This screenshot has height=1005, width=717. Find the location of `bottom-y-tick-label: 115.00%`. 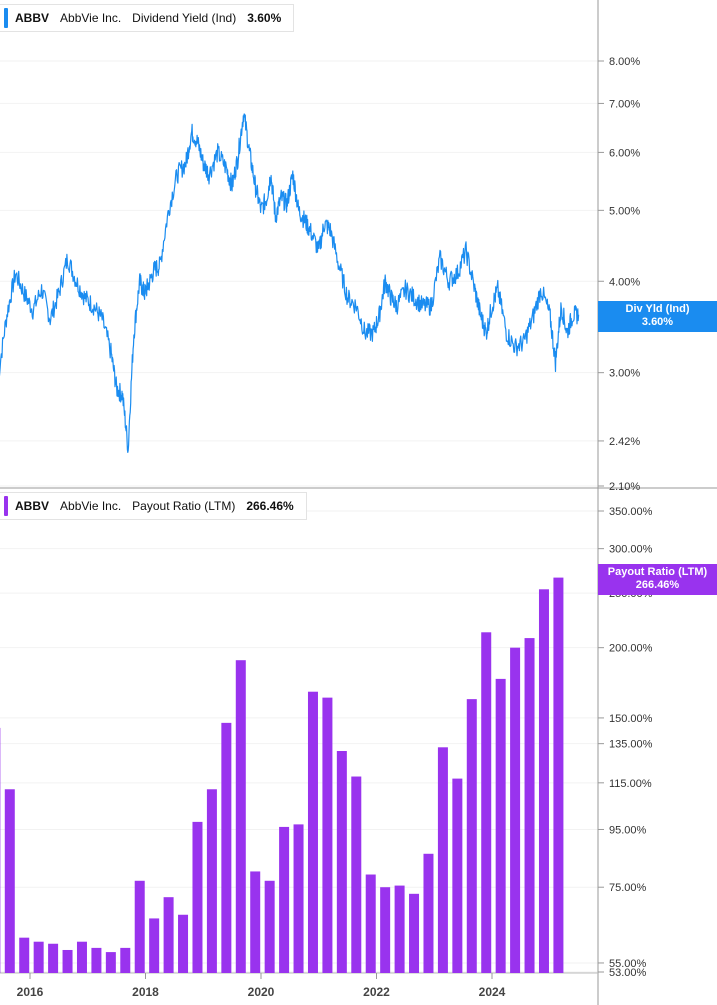

bottom-y-tick-label: 115.00% is located at coordinates (630, 784).